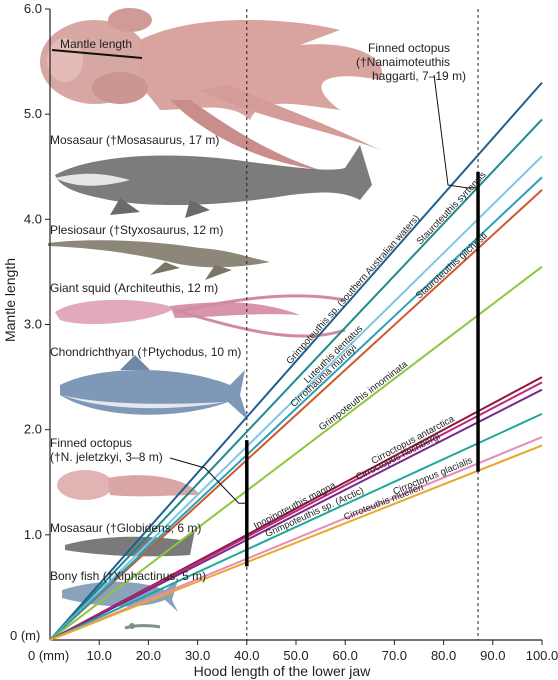 This screenshot has width=558, height=680. Describe the element at coordinates (213, 181) in the screenshot. I see `mosasaurus-illustration` at that location.